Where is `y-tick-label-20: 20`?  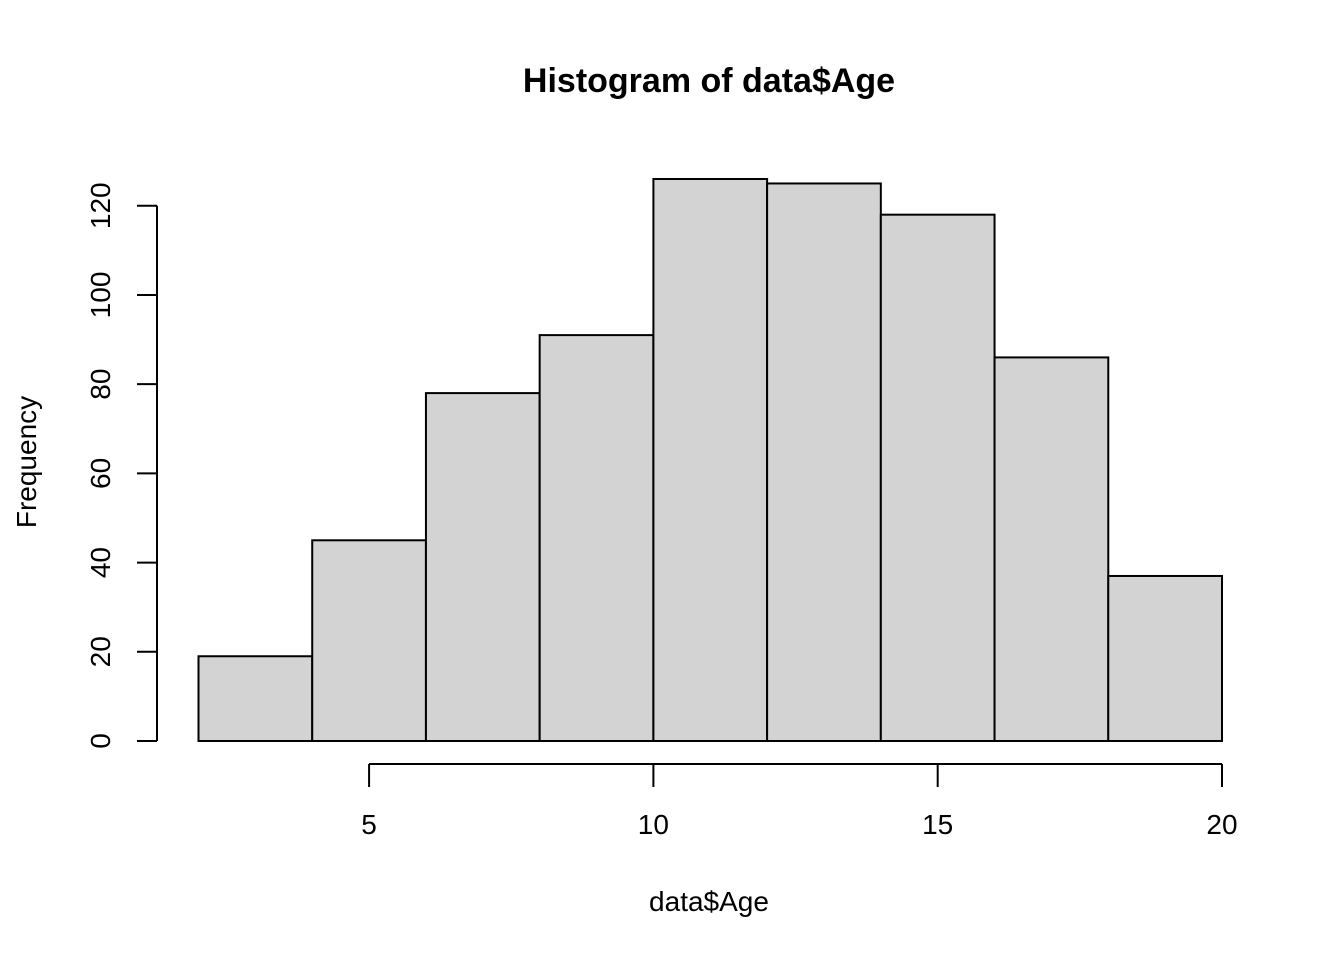
y-tick-label-20: 20 is located at coordinates (100, 651).